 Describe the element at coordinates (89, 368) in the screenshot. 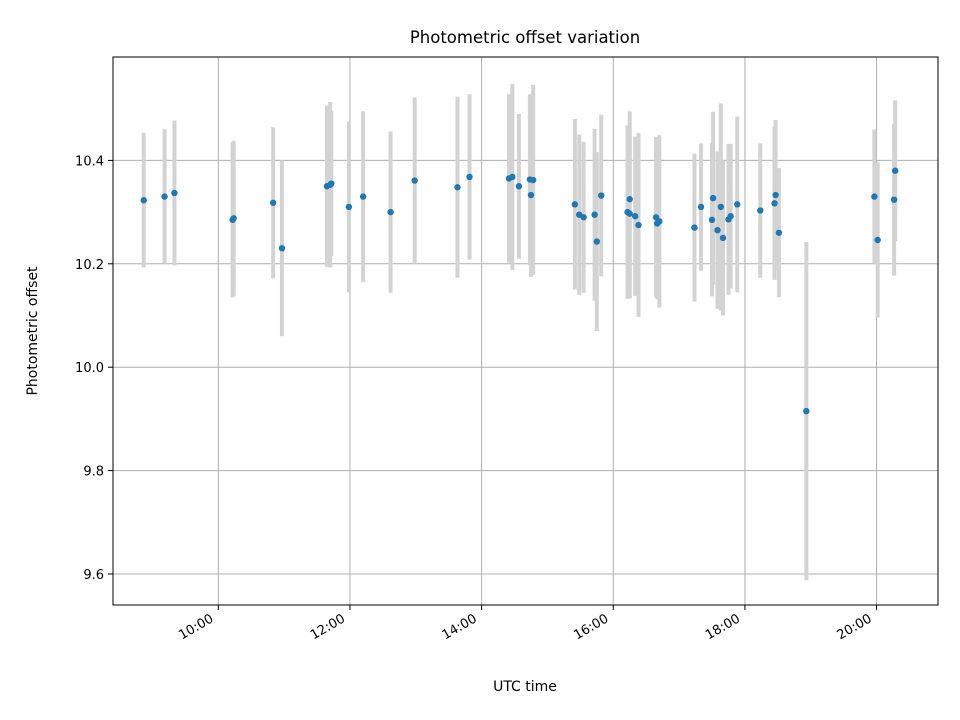

I see `y-tick-label: 10.0` at that location.